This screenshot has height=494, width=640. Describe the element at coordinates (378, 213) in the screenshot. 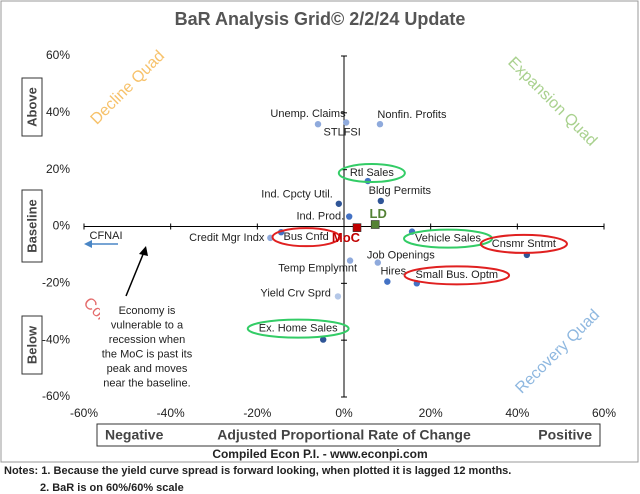

I see `marker-label: LD` at that location.